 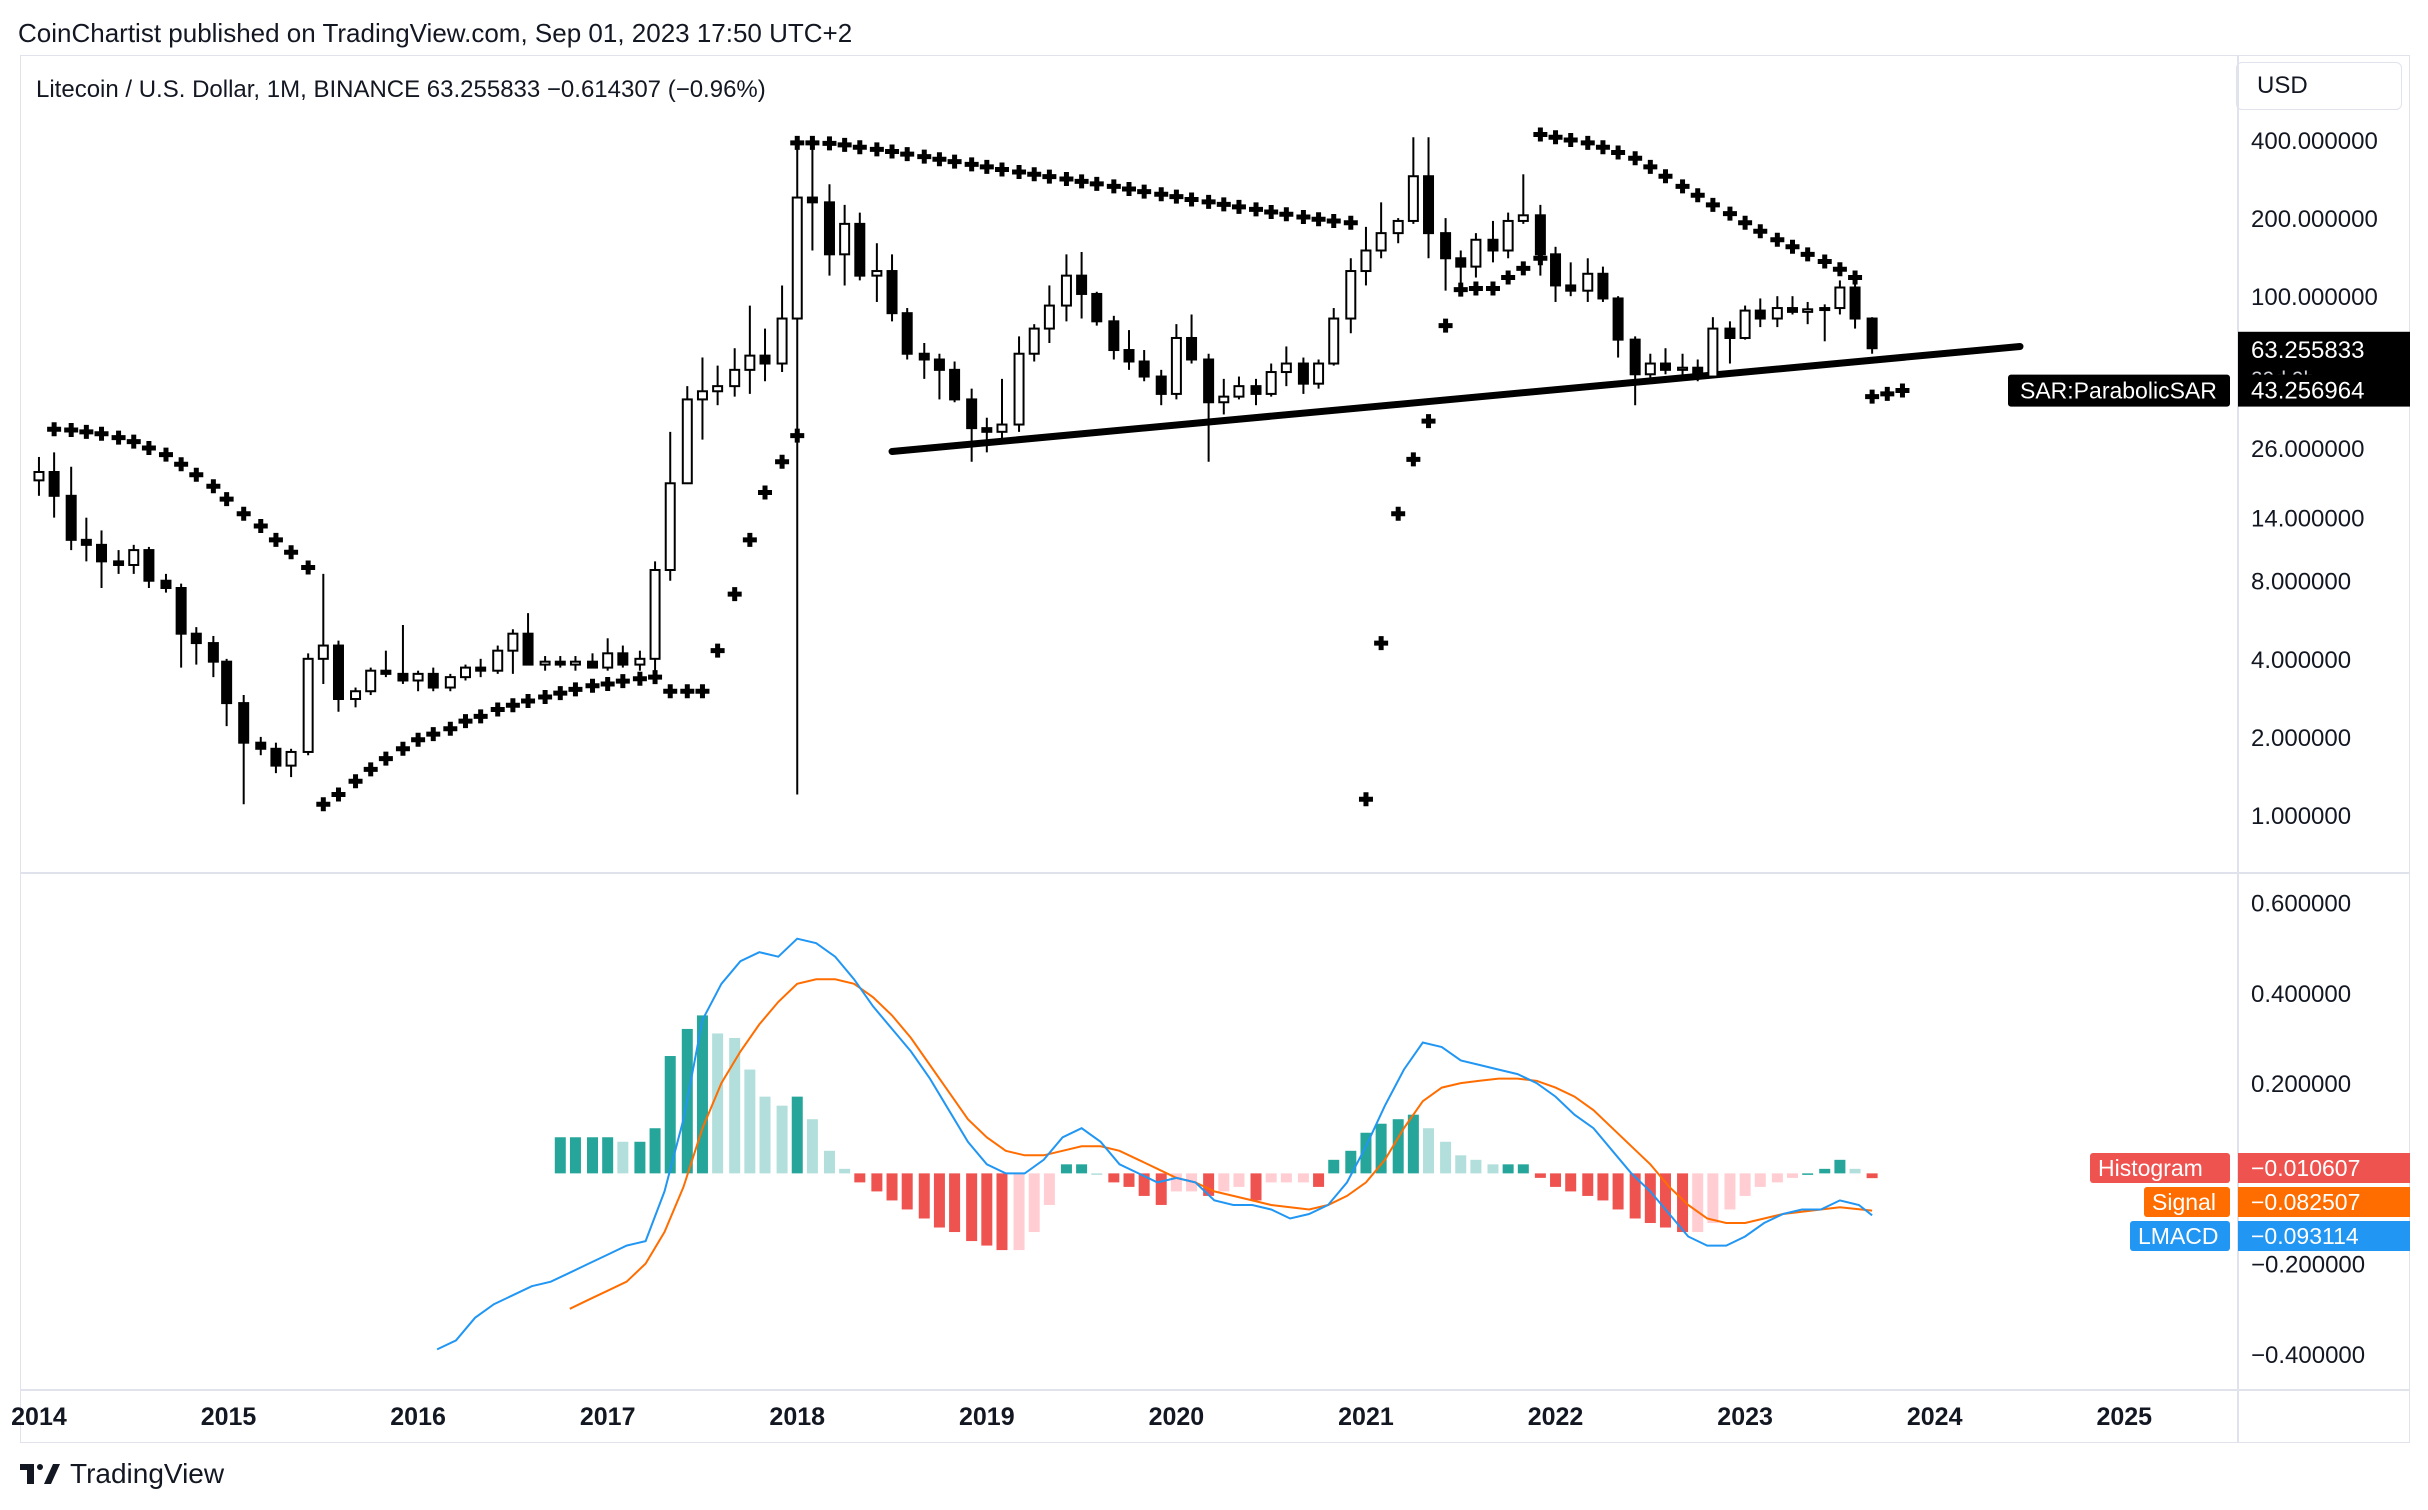 I want to click on legend-value: −0.093114, so click(x=2305, y=1236).